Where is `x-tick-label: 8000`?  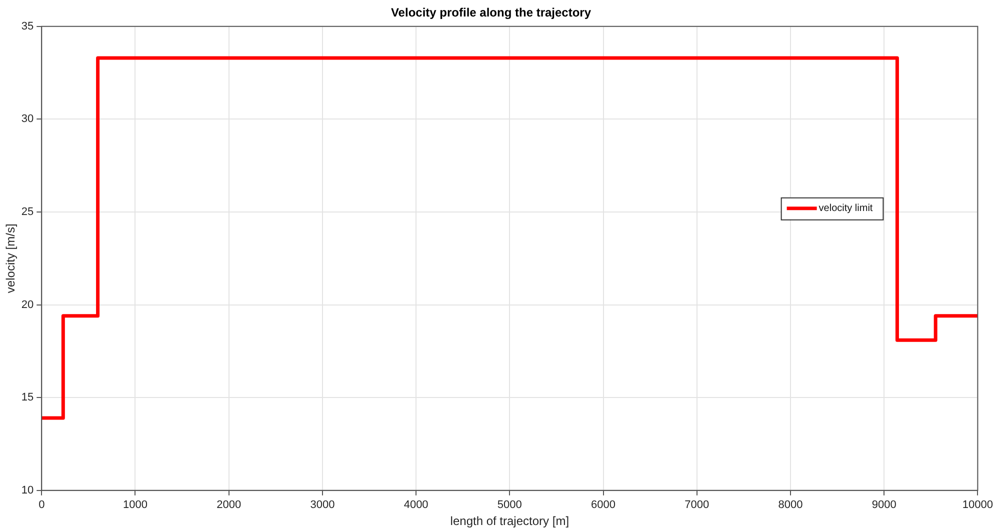 x-tick-label: 8000 is located at coordinates (790, 505).